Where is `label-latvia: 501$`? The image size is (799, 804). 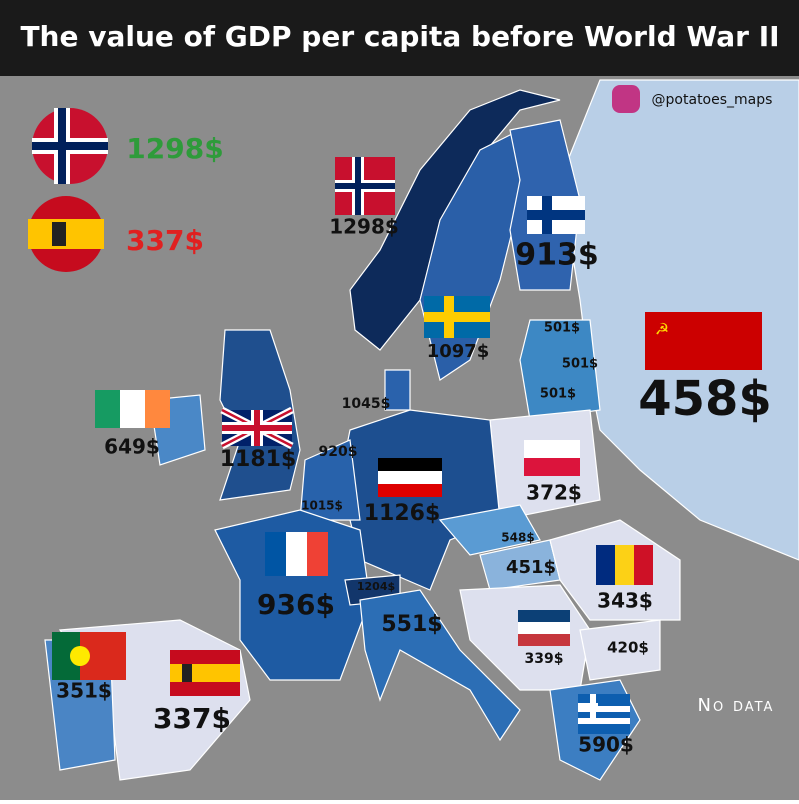
label-latvia: 501$ is located at coordinates (580, 364).